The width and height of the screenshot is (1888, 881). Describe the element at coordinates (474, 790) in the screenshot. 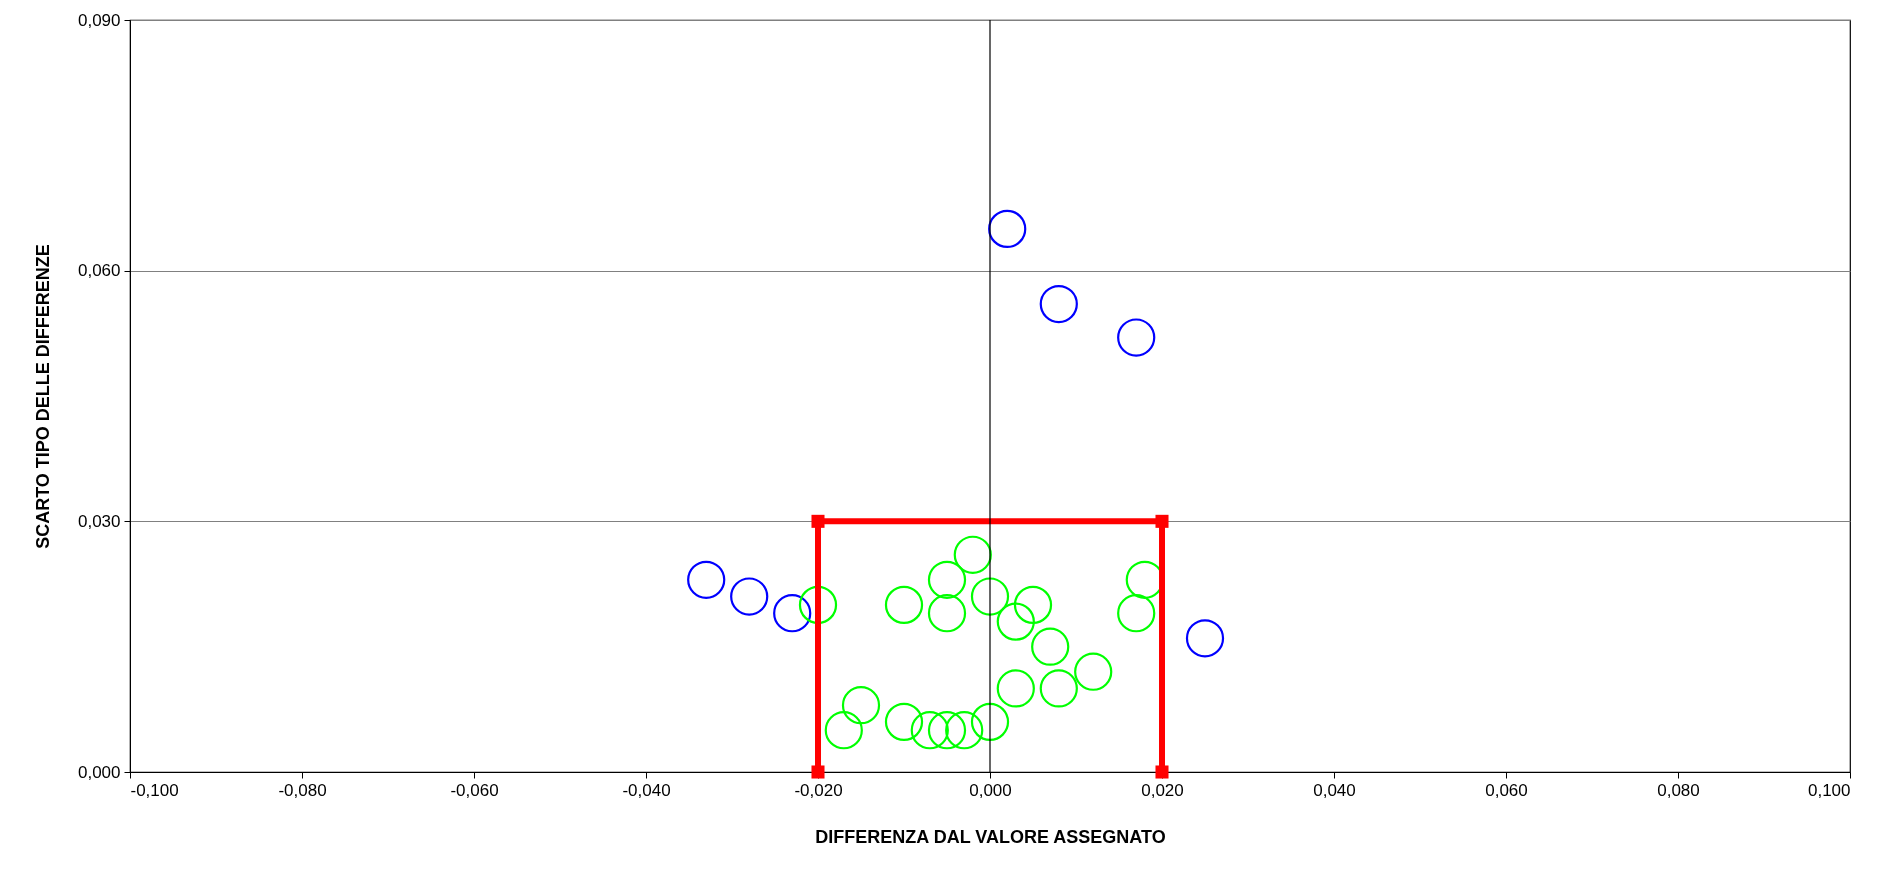

I see `x-tick-label: -0,060` at that location.